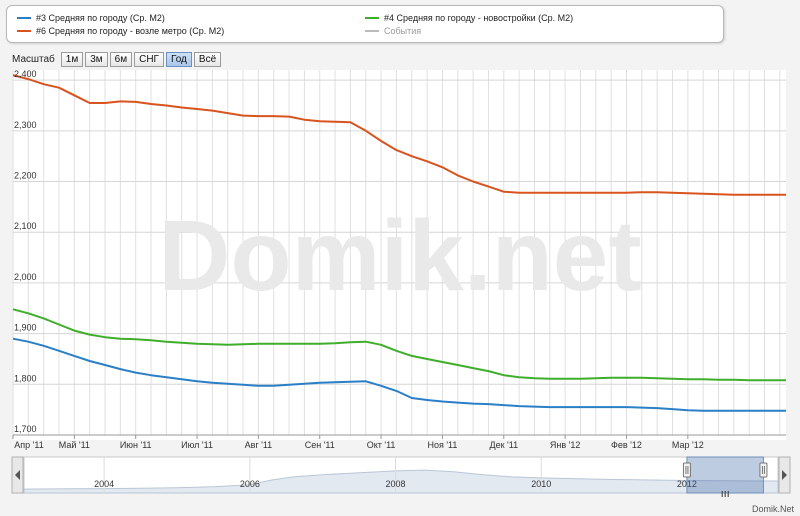  What do you see at coordinates (25, 277) in the screenshot?
I see `y-tick-label: 2,000` at bounding box center [25, 277].